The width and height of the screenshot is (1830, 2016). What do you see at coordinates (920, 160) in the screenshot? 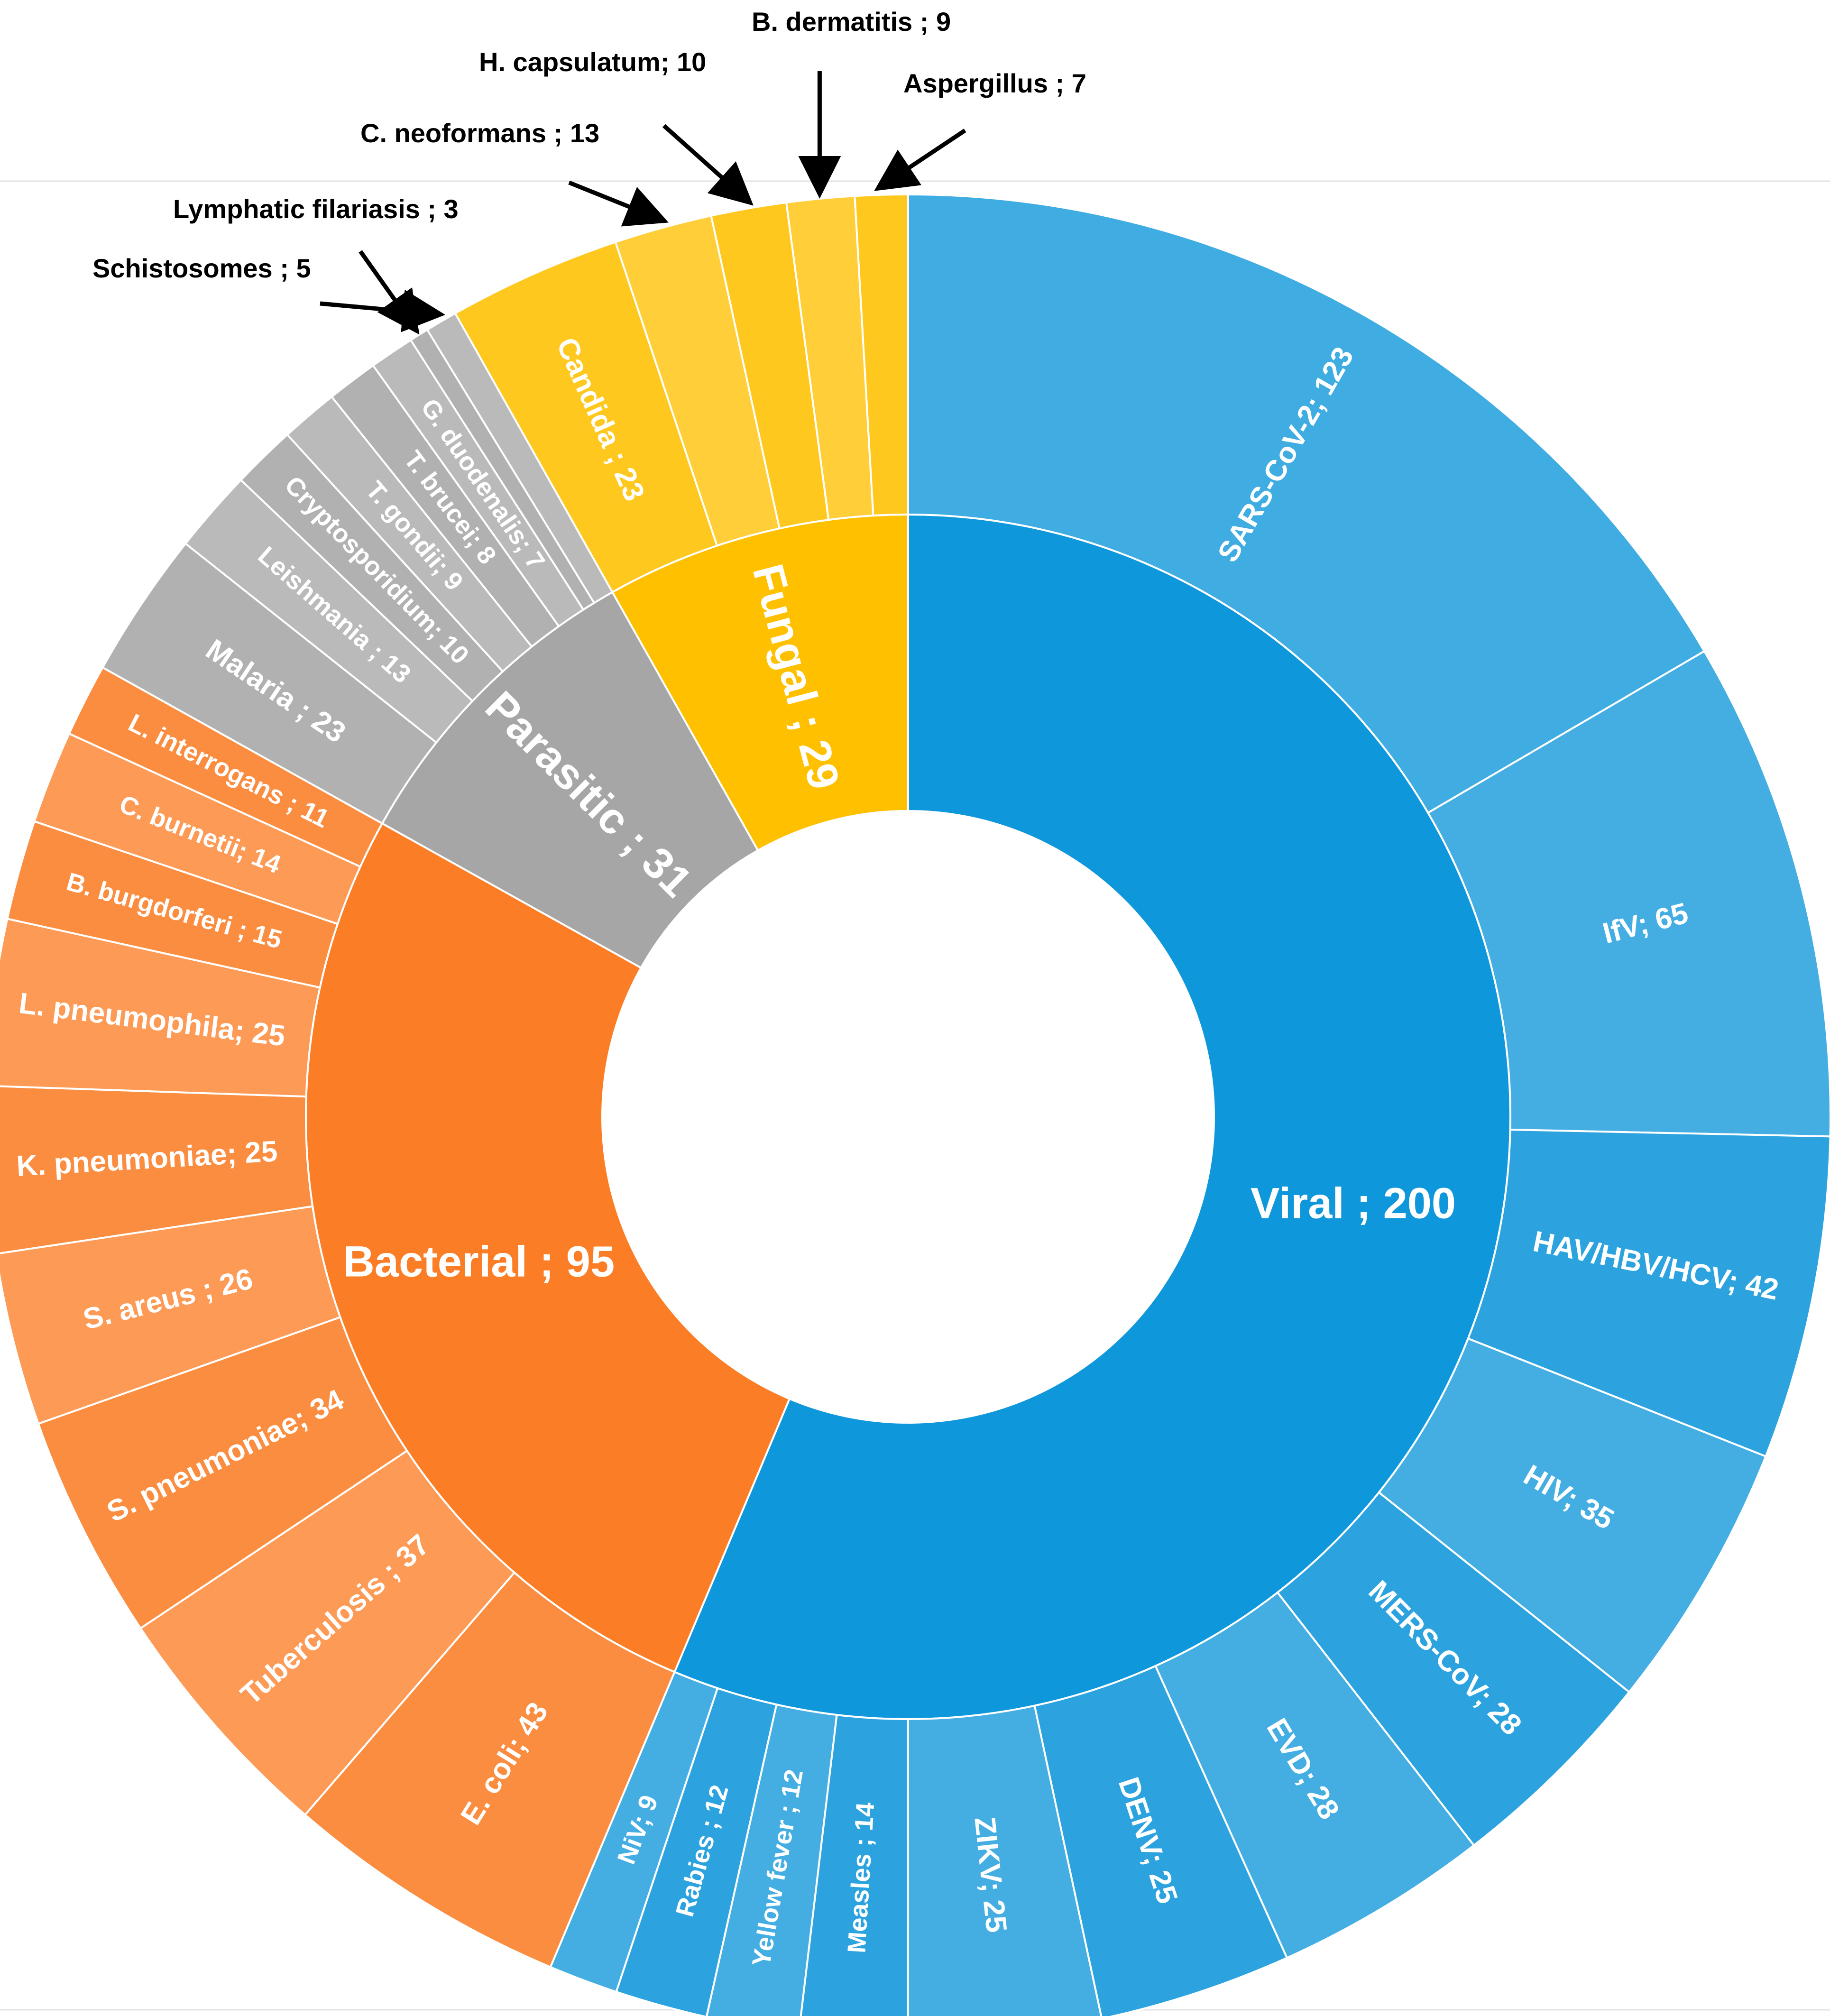
I see `callout-arrow-aspergillus` at bounding box center [920, 160].